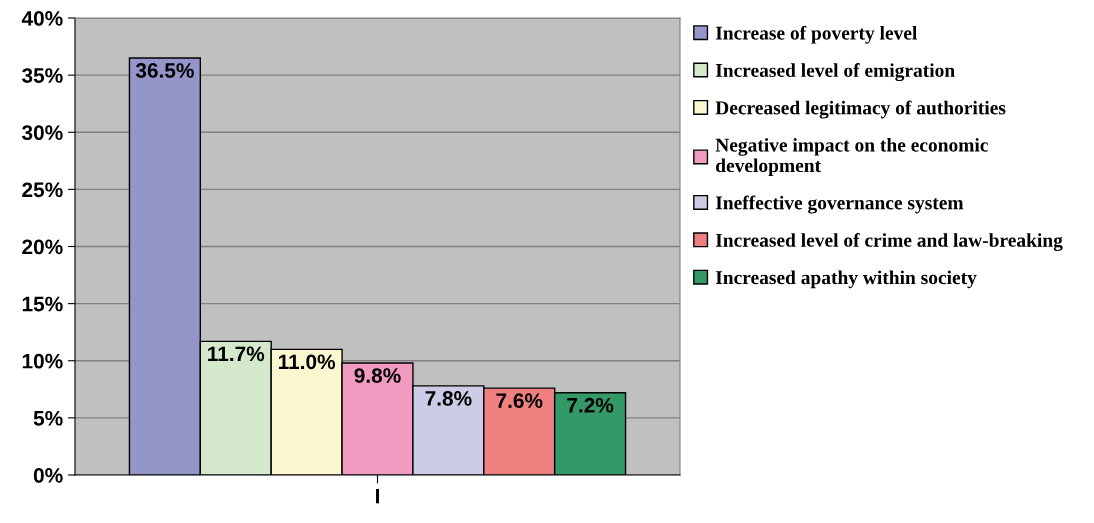 This screenshot has width=1094, height=523. Describe the element at coordinates (519, 401) in the screenshot. I see `data-label: 7.6%` at that location.